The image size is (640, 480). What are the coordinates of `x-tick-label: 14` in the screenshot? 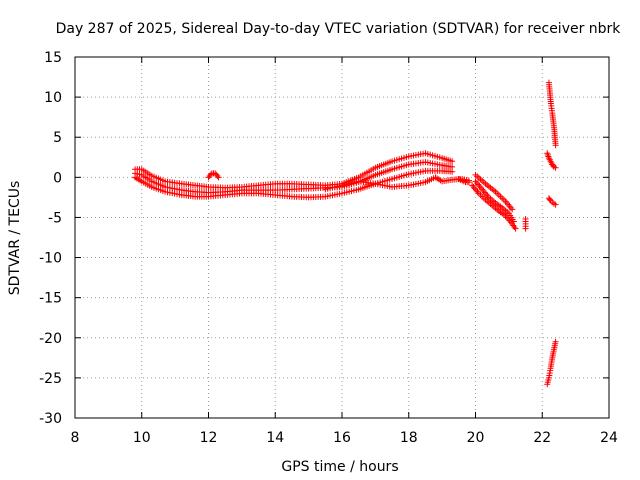 It's located at (275, 438).